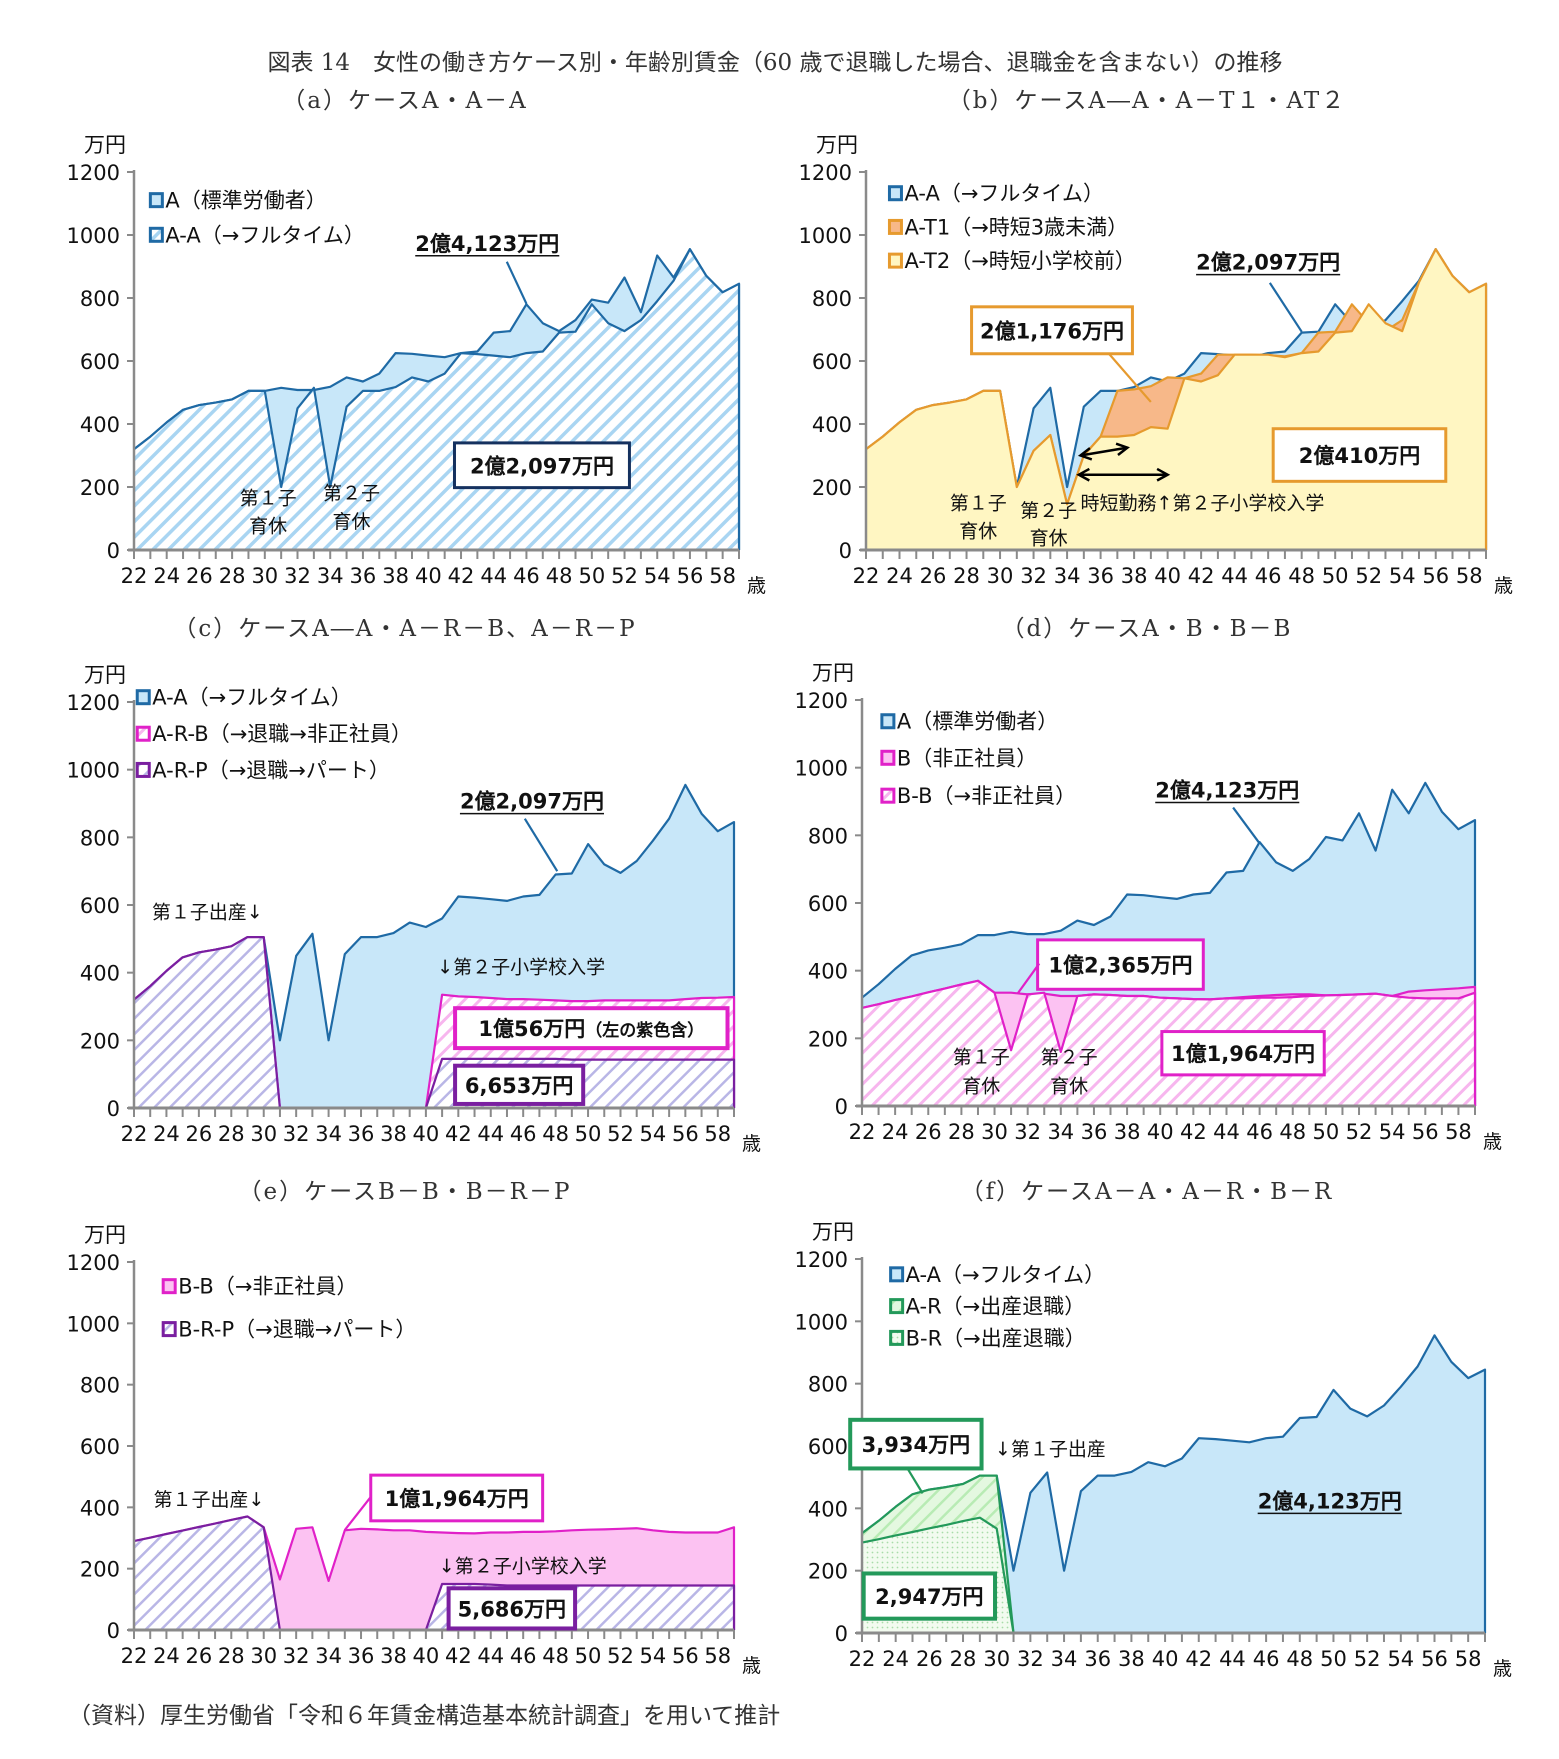 This screenshot has width=1559, height=1759. What do you see at coordinates (424, 1716) in the screenshot?
I see `source-note: （資料）厚生労働省「令和６年賃金構造基本統計調査」を用いて推計` at bounding box center [424, 1716].